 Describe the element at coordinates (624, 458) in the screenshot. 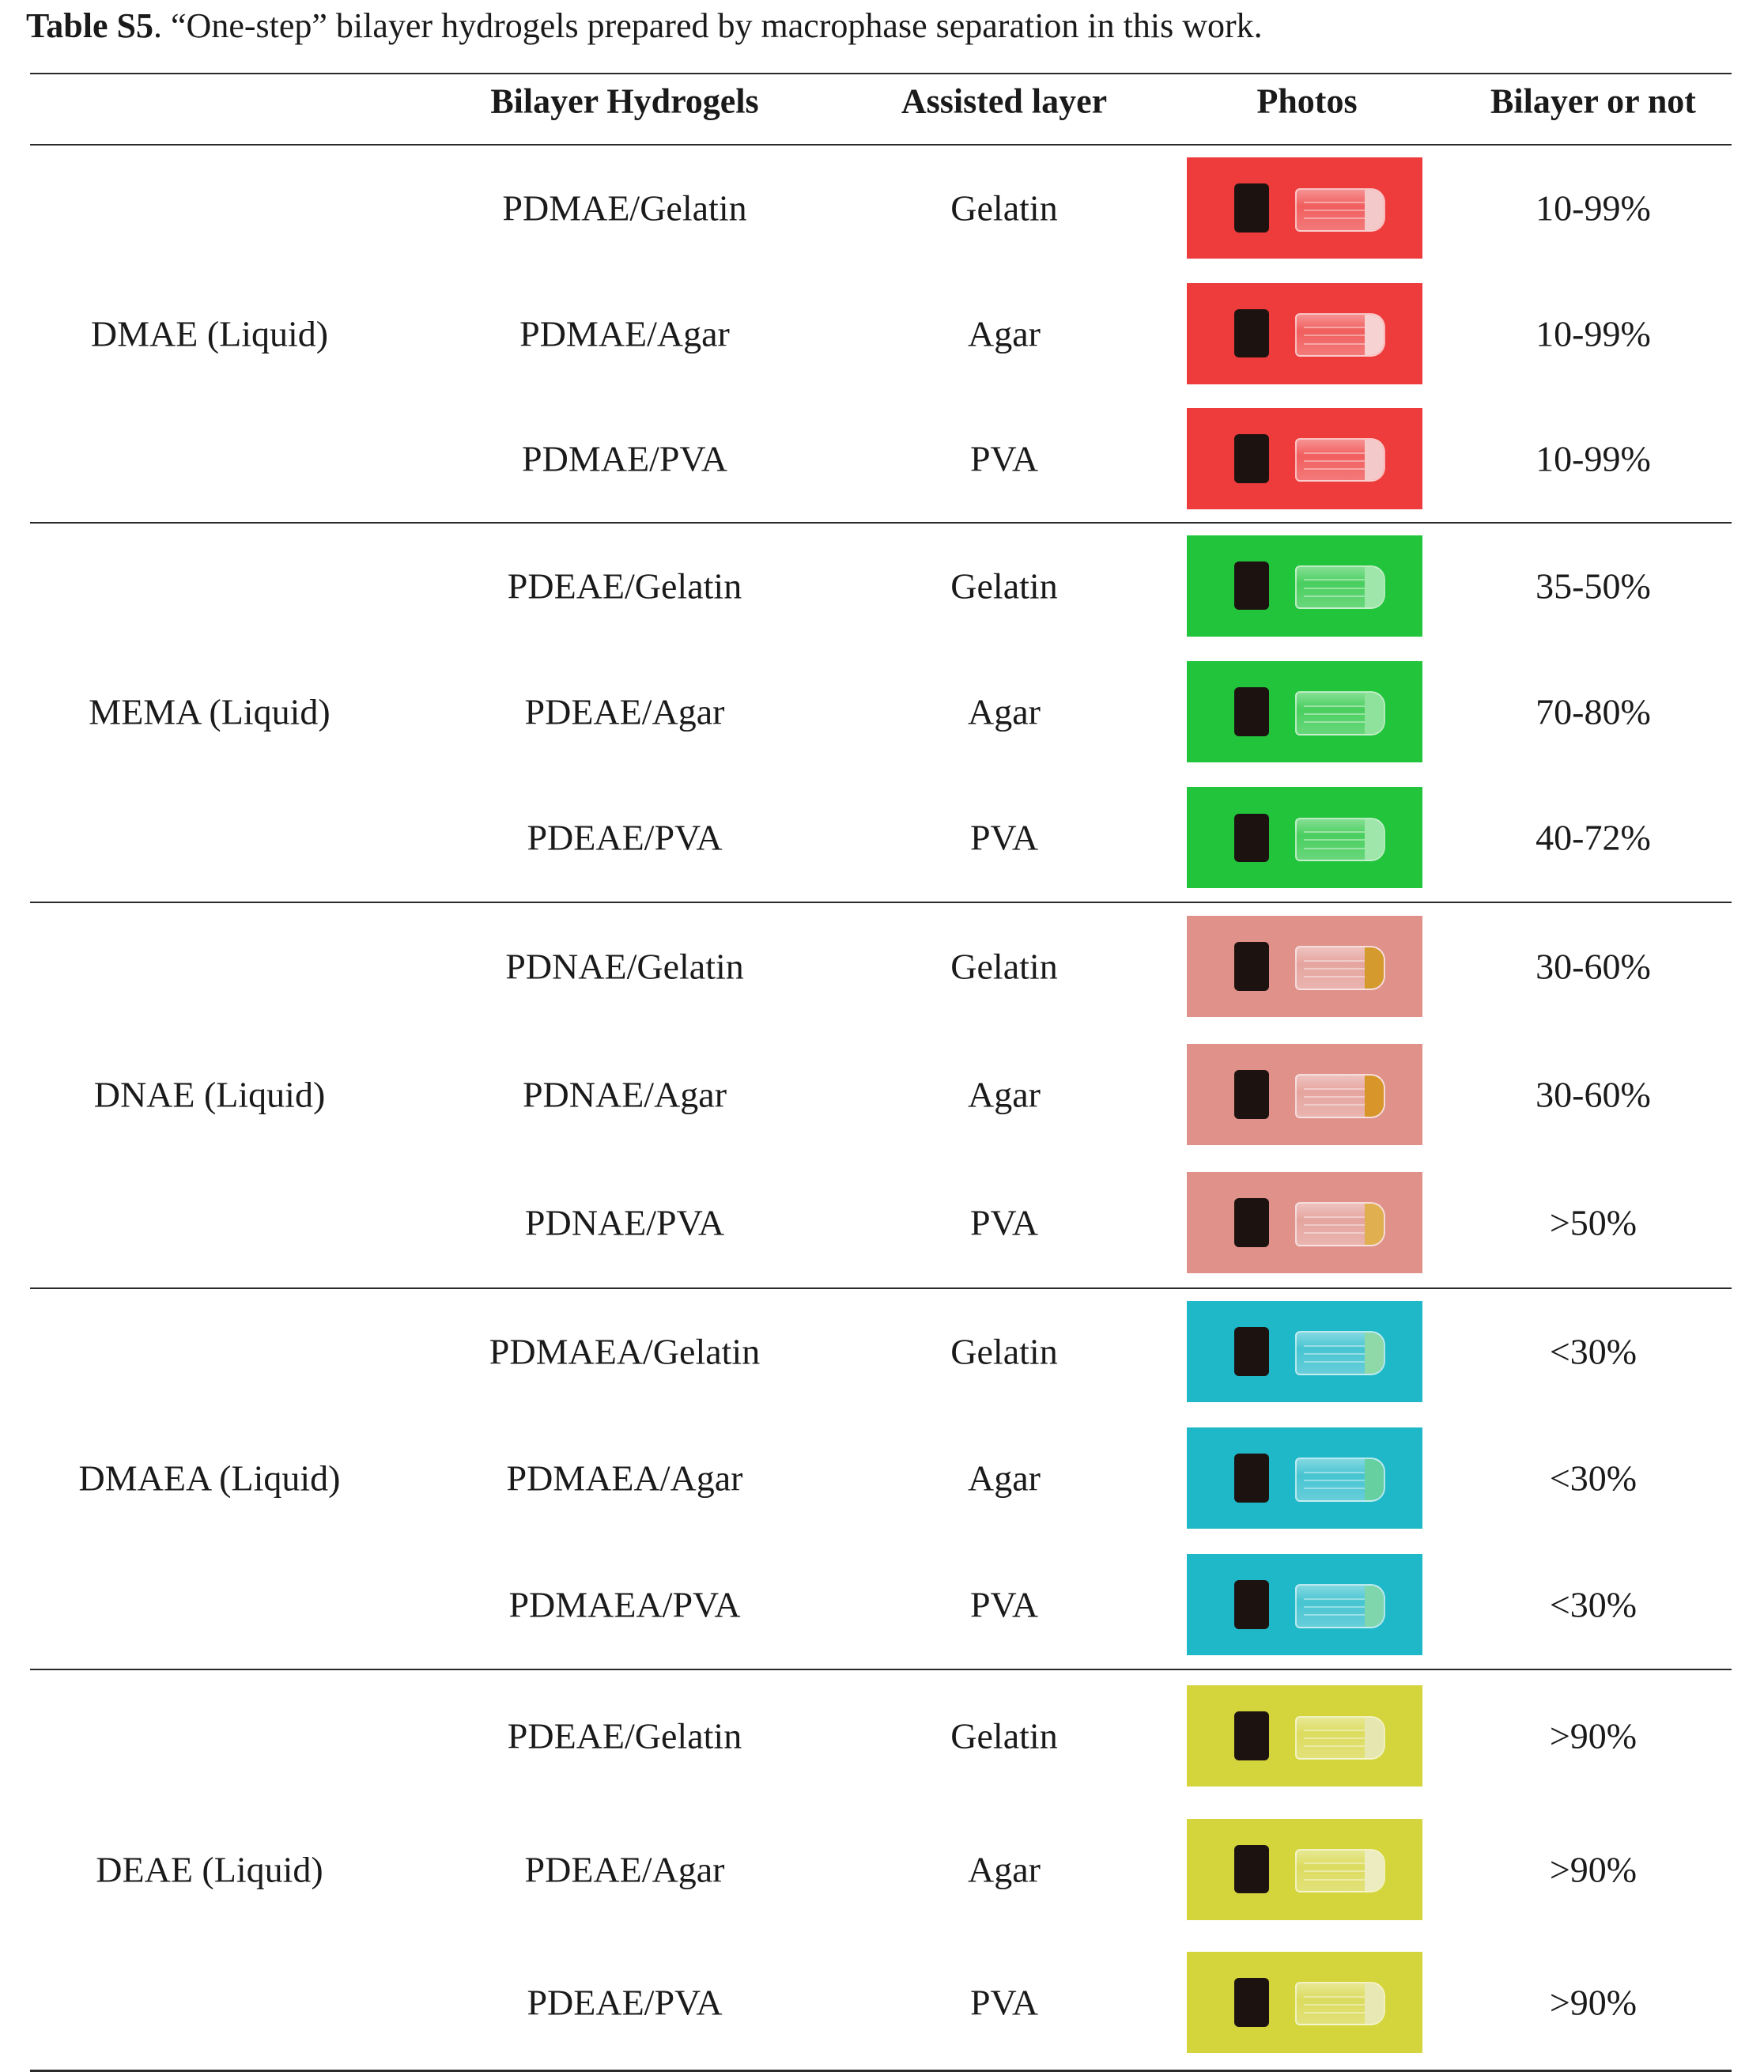

I see `hydrogel-cell: PDMAE/PVA` at that location.